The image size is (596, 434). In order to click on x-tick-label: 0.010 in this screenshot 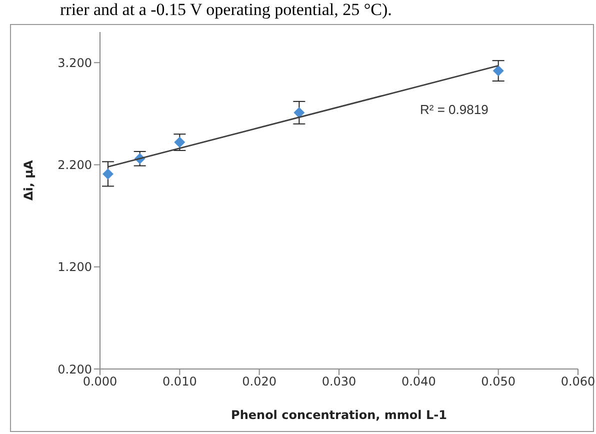, I will do `click(179, 381)`.